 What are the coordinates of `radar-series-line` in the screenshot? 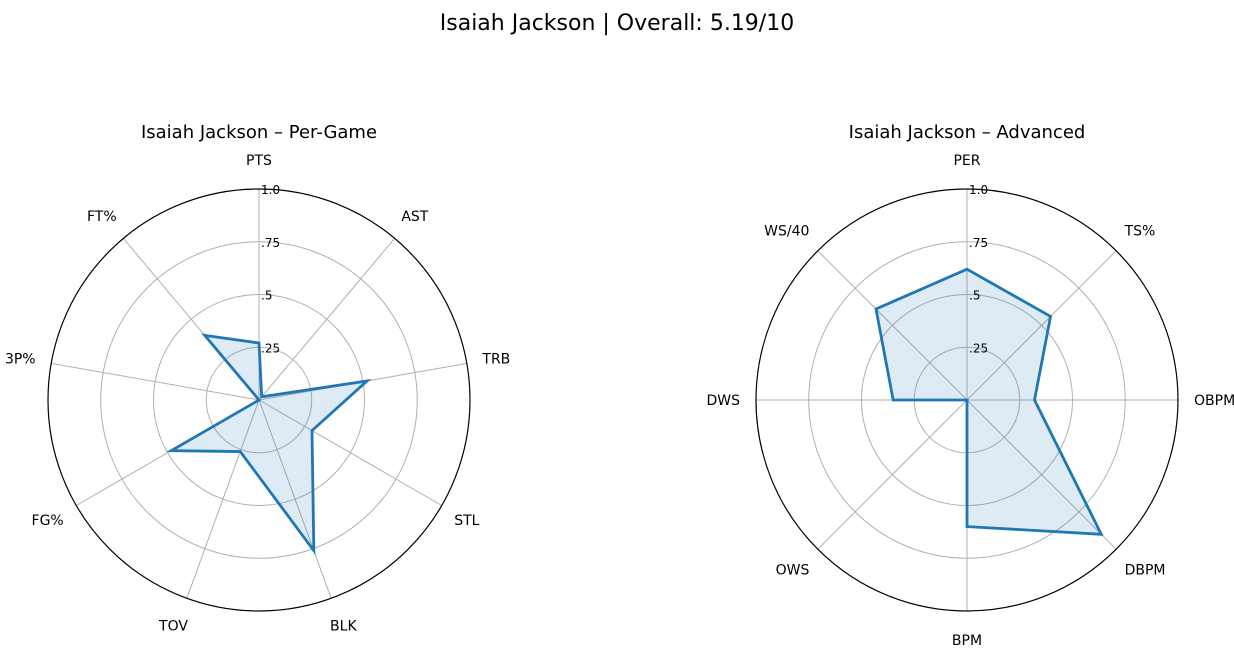 It's located at (269, 444).